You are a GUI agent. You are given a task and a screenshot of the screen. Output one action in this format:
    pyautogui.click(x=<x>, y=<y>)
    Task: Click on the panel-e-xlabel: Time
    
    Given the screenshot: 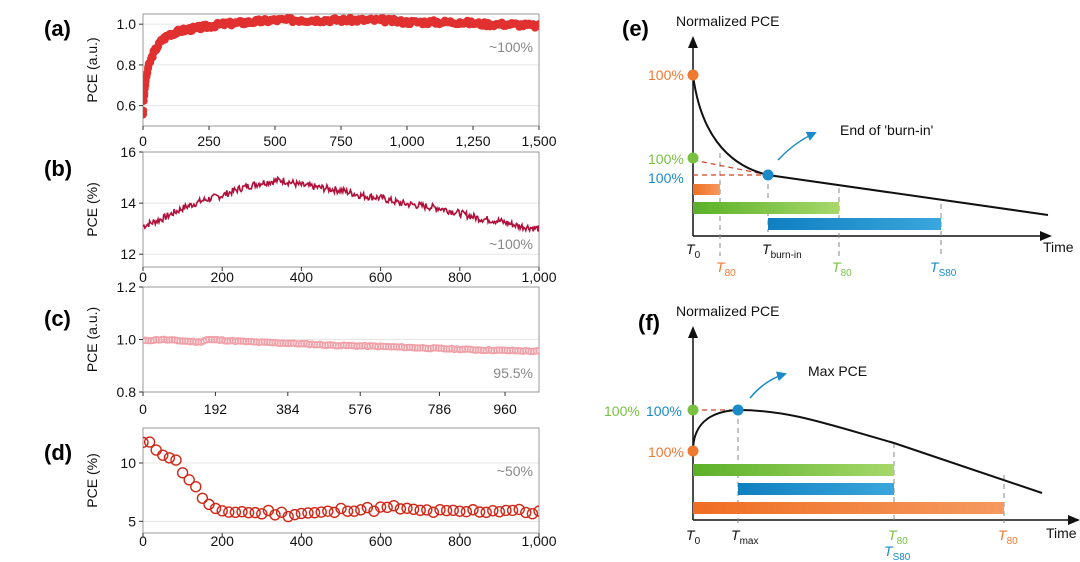 What is the action you would take?
    pyautogui.click(x=1058, y=247)
    